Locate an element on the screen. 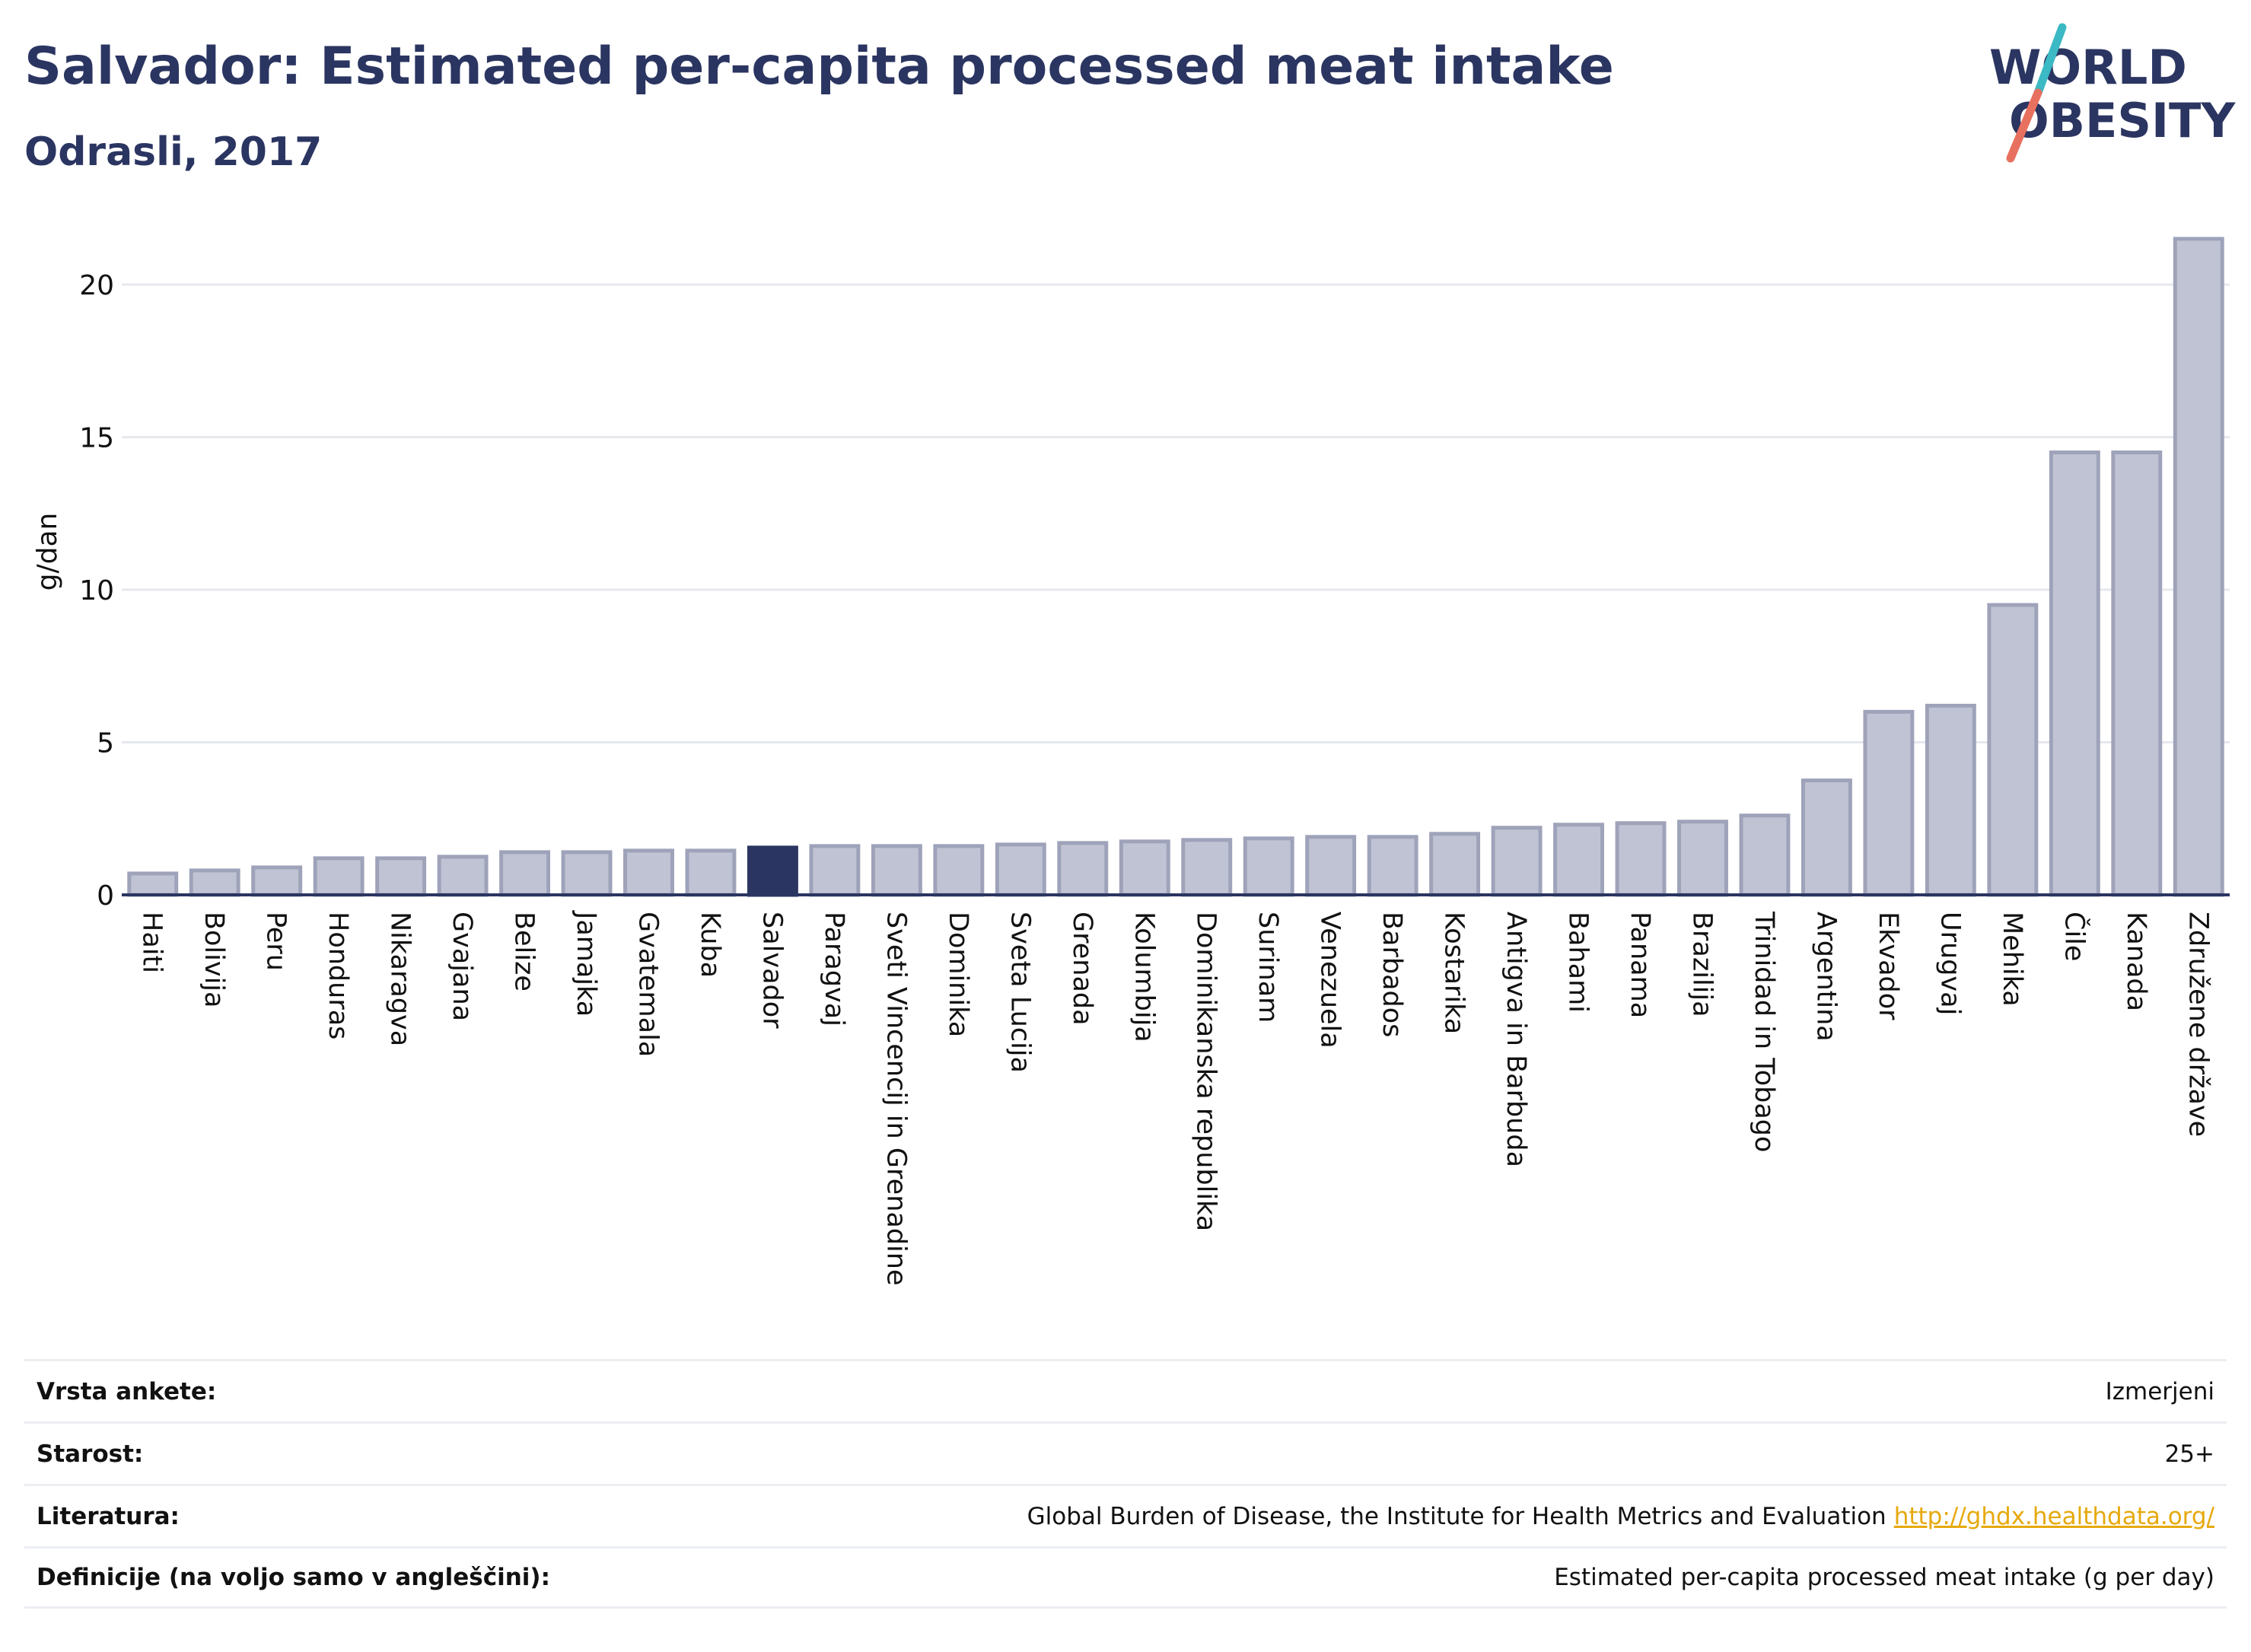 This screenshot has height=1652, width=2251. x-tick-label: Honduras is located at coordinates (338, 976).